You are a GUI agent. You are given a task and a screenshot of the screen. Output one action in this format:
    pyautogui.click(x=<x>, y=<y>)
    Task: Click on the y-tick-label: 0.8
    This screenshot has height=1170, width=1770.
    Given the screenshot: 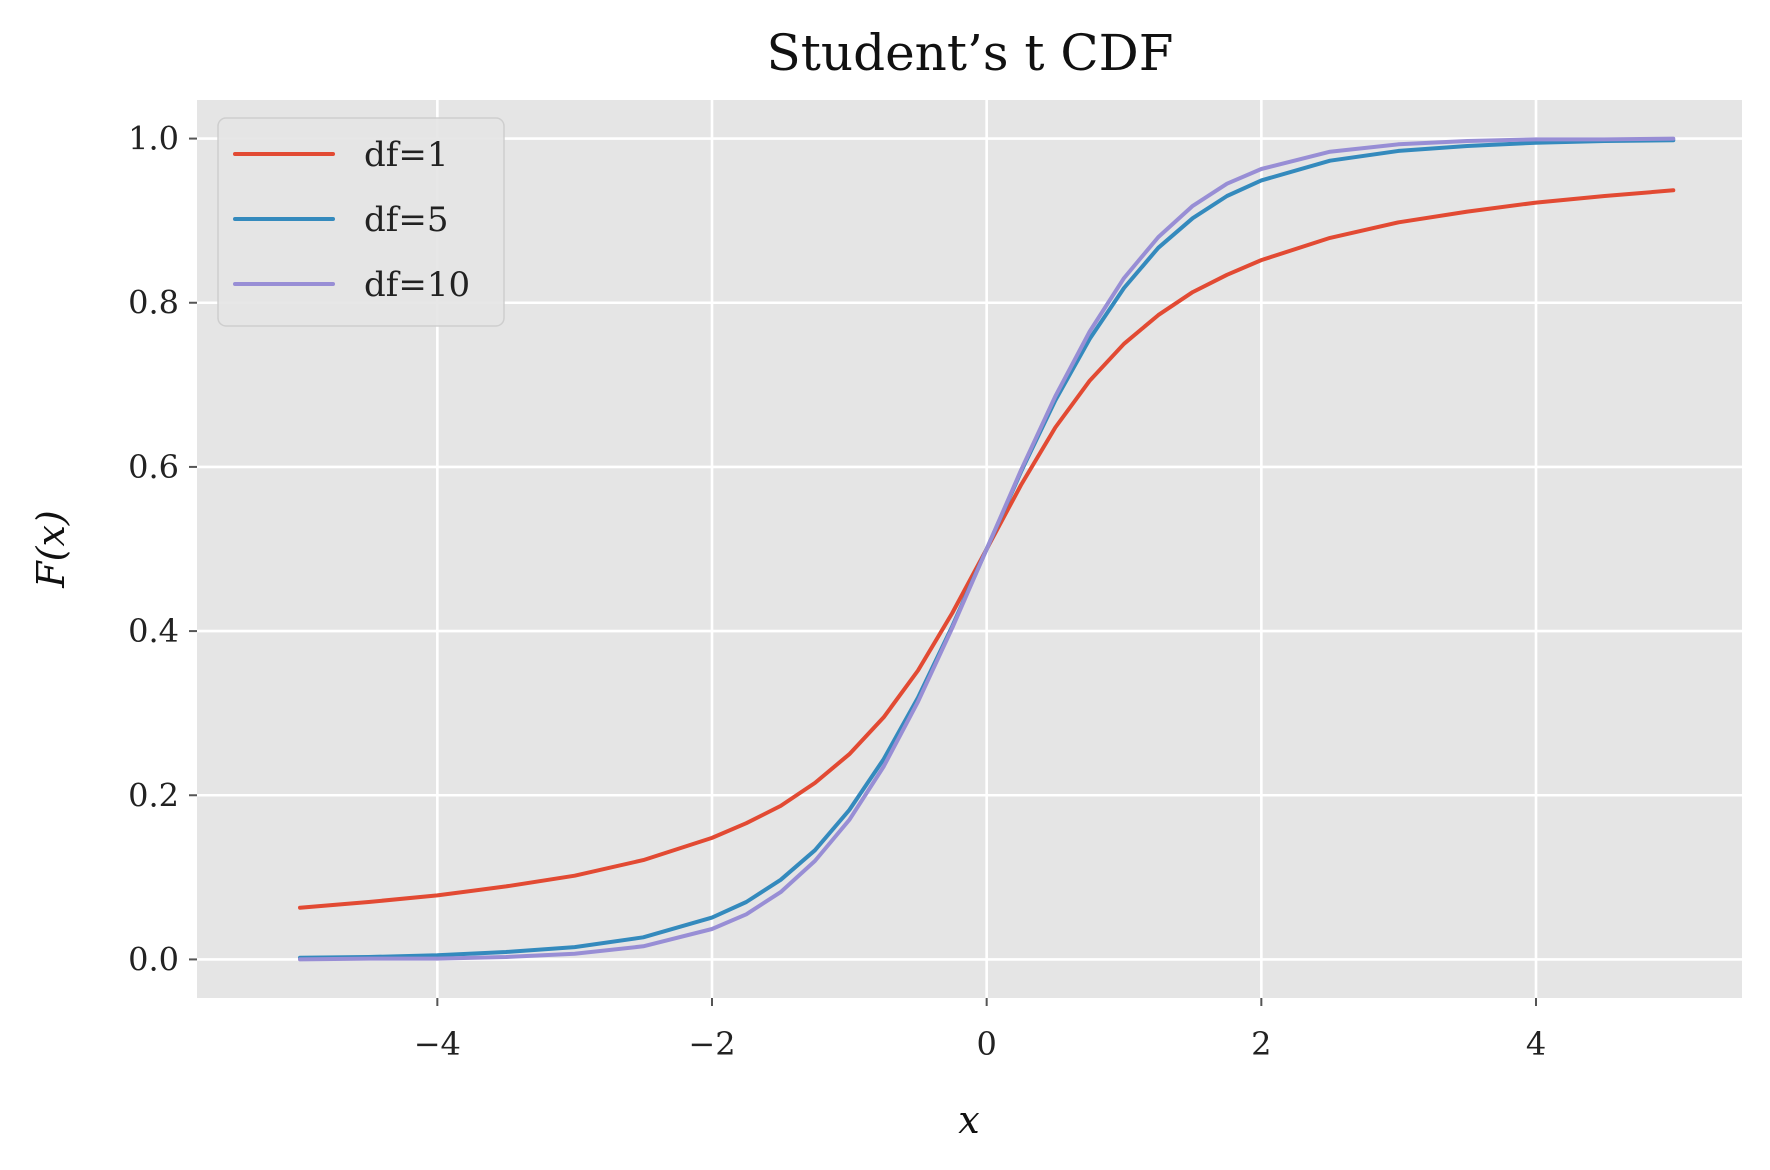 What is the action you would take?
    pyautogui.click(x=153, y=303)
    